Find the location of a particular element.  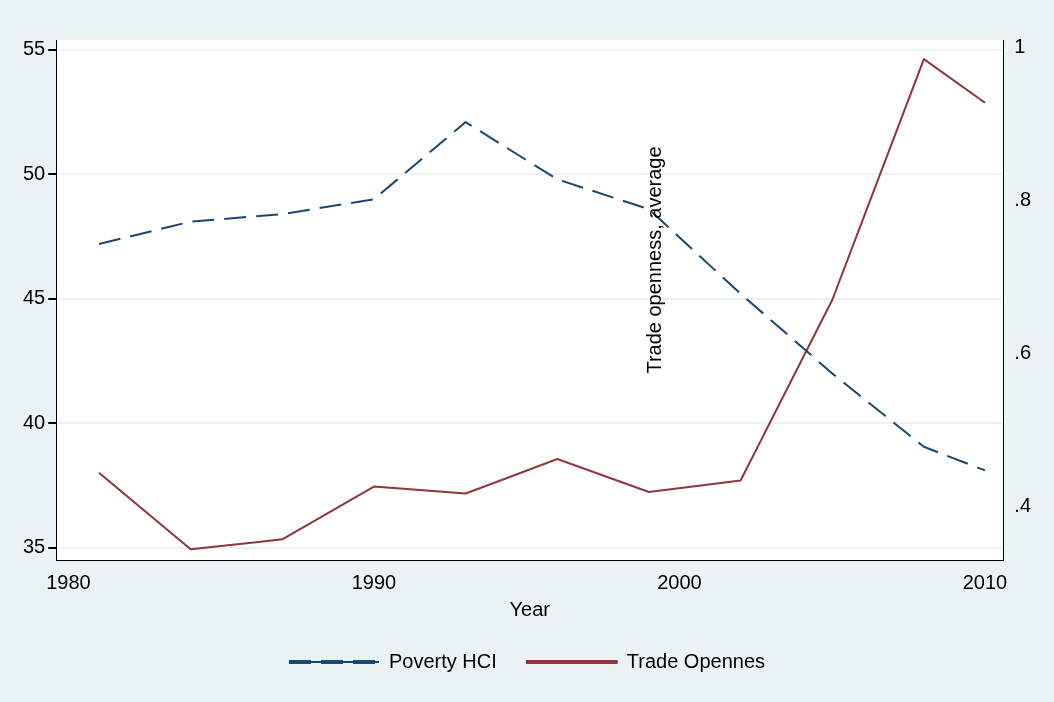

y-tick-label: 45 is located at coordinates (34, 297).